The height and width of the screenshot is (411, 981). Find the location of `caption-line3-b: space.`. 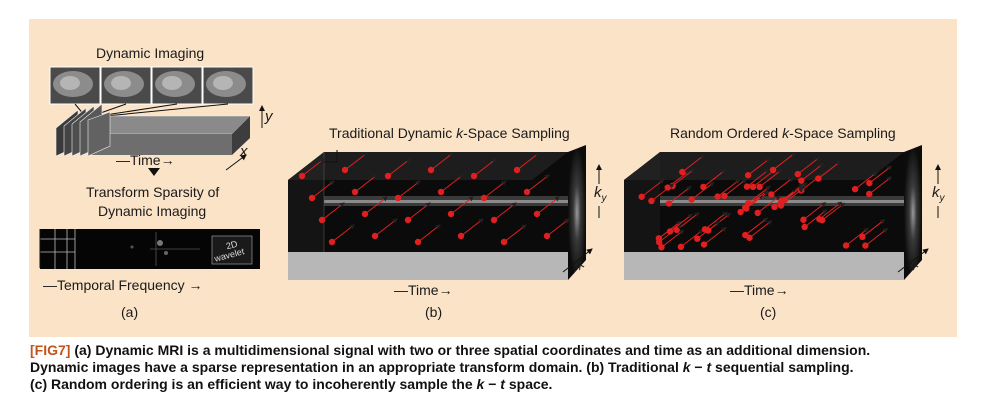

caption-line3-b: space. is located at coordinates (528, 384).